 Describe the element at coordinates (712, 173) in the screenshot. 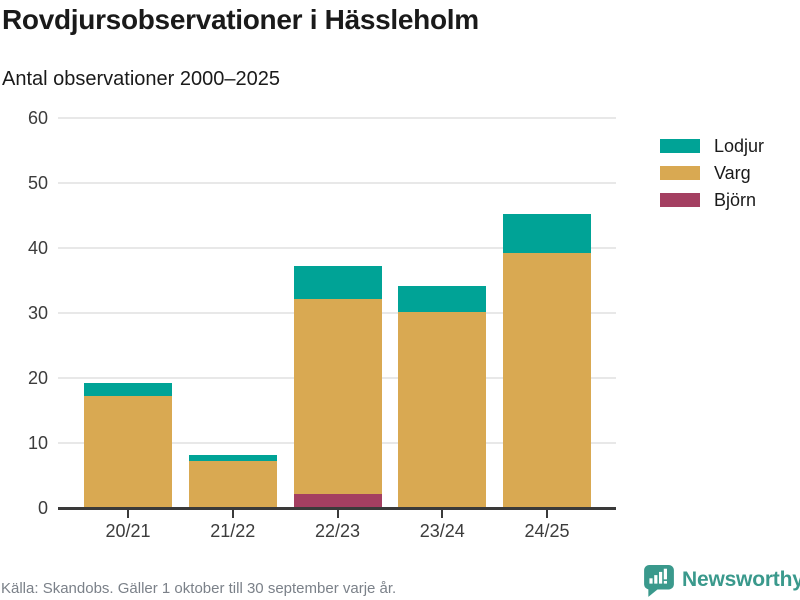

I see `legend-item-varg: Varg` at that location.